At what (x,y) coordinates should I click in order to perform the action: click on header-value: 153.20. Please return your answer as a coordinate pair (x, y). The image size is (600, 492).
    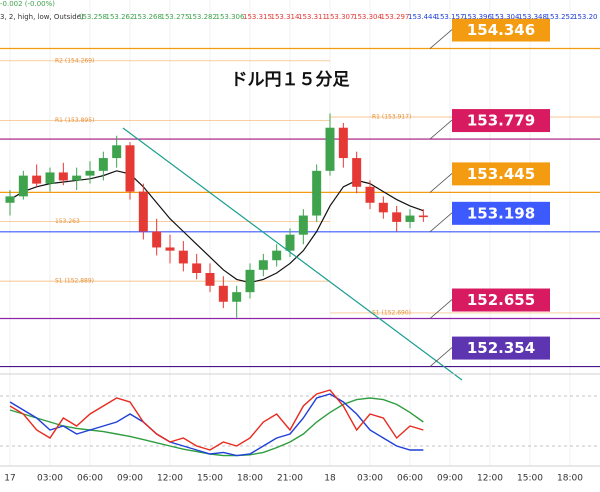
    Looking at the image, I should click on (585, 17).